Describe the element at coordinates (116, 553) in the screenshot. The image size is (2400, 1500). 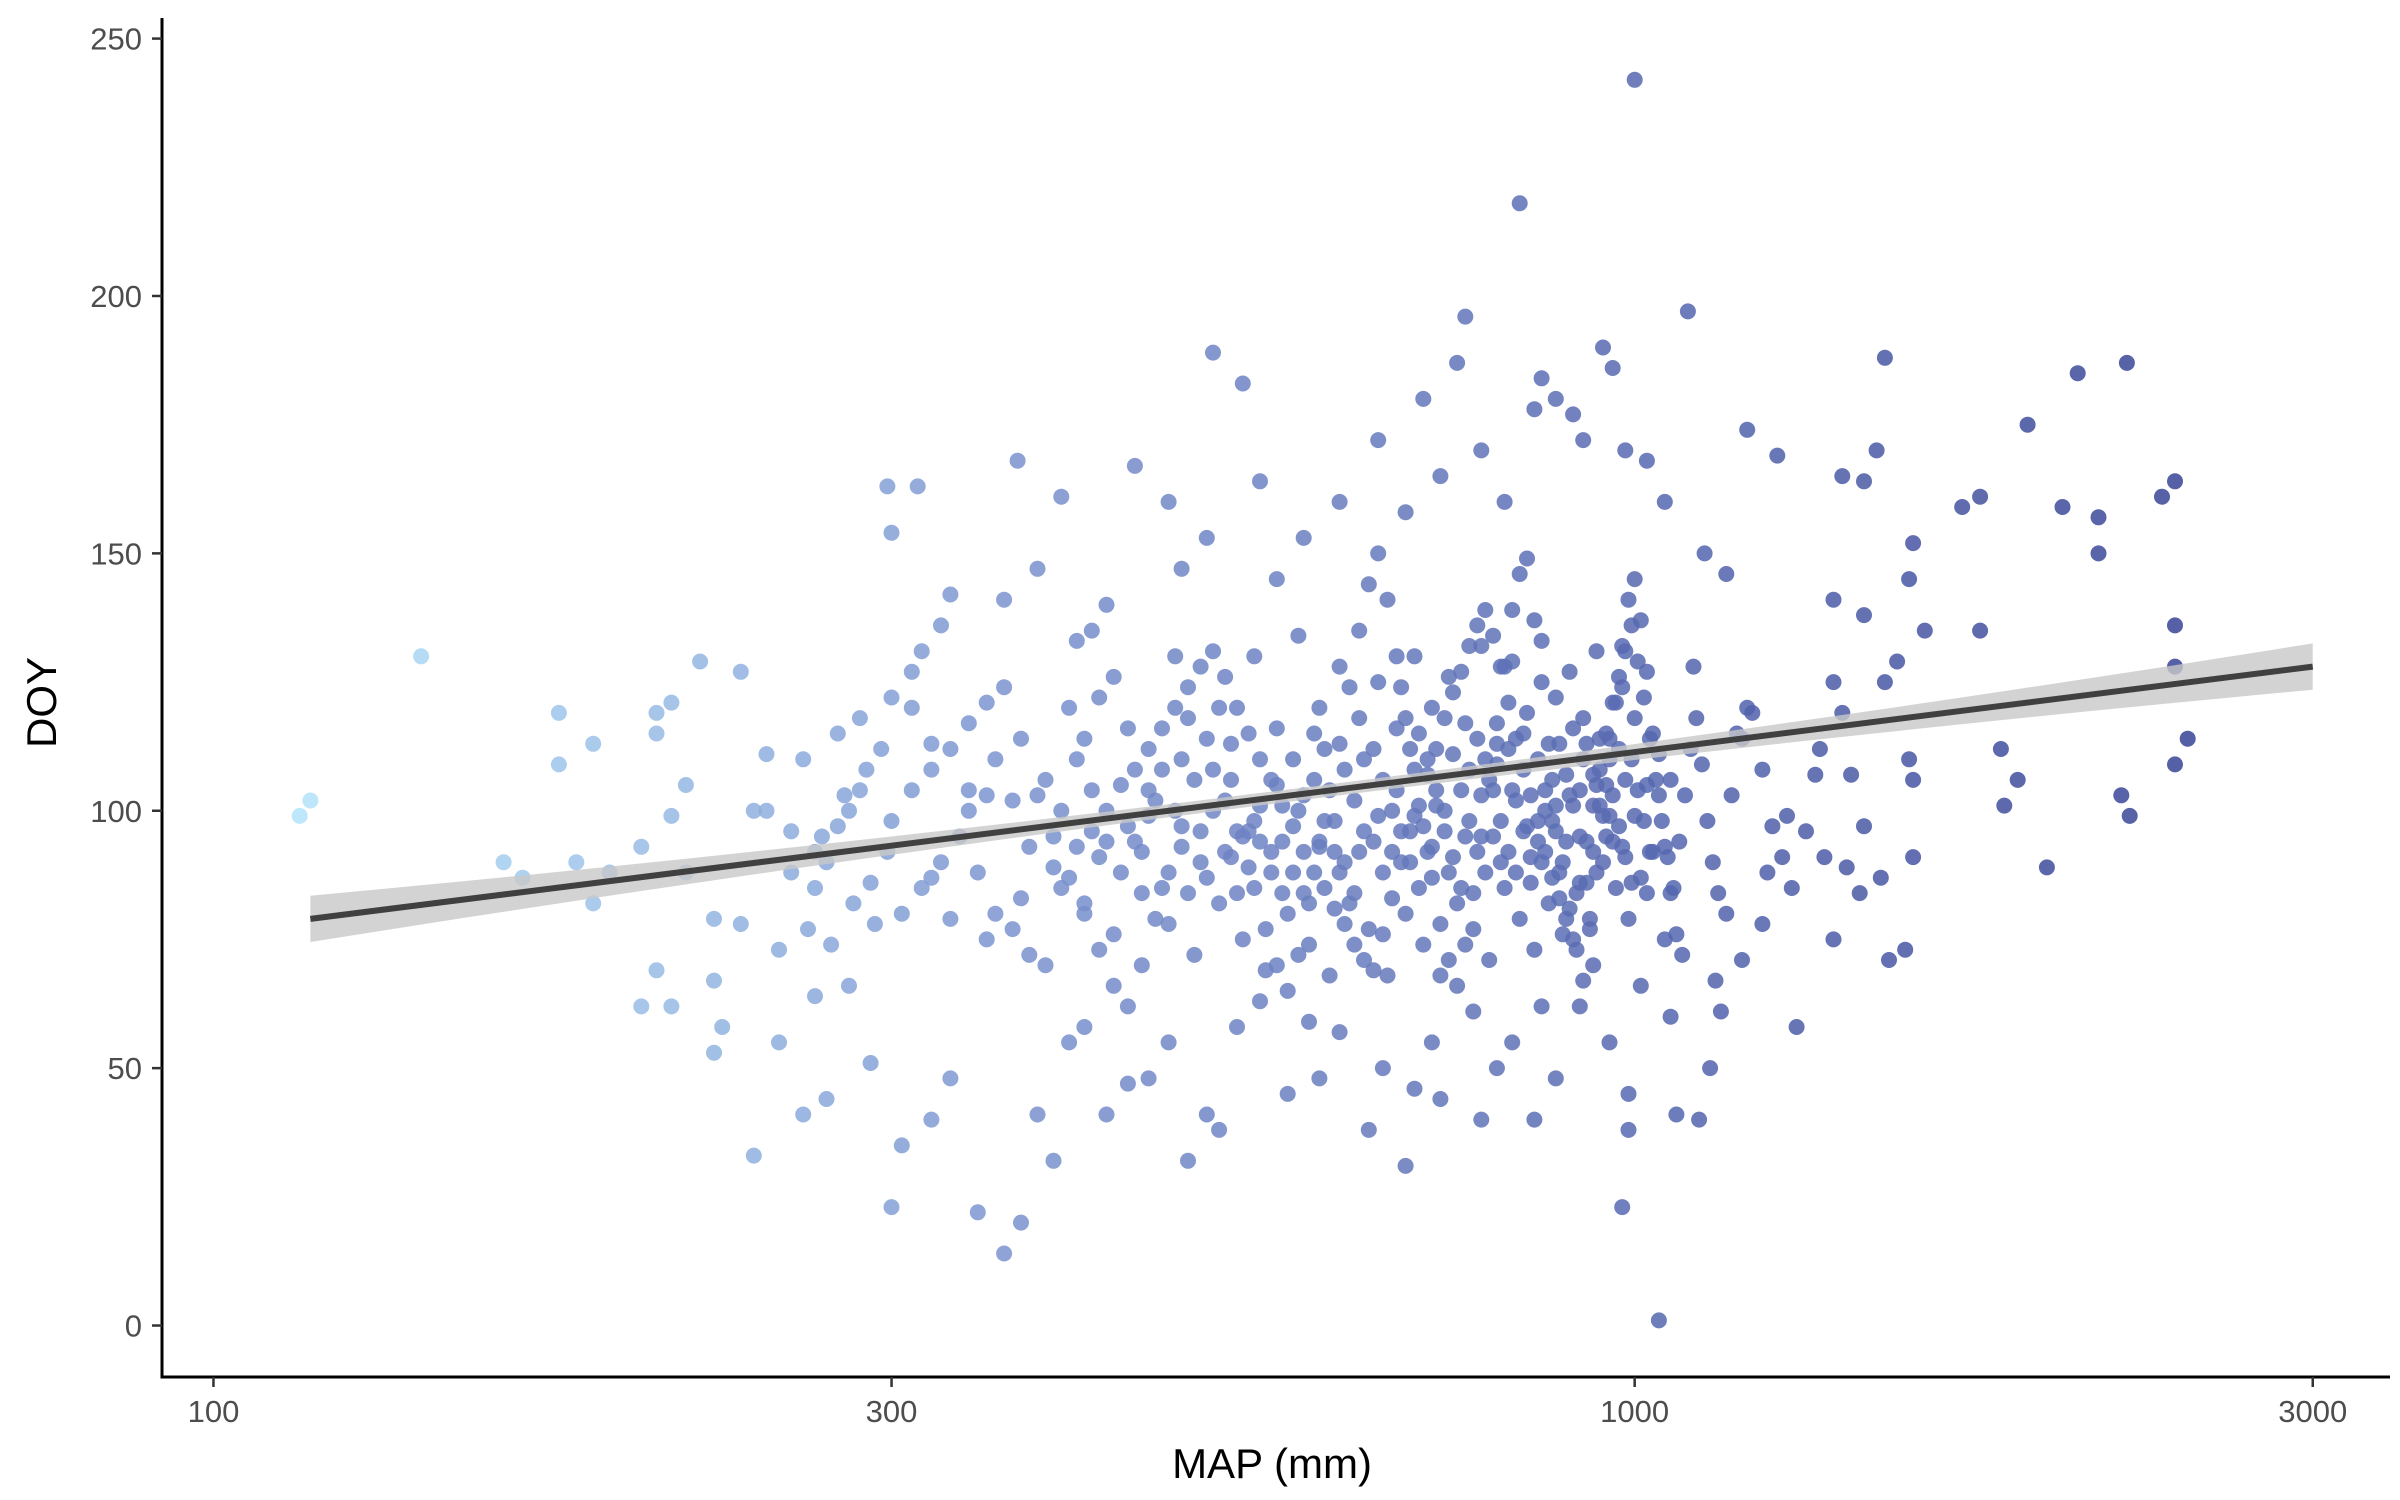
I see `y-tick-label: 150` at that location.